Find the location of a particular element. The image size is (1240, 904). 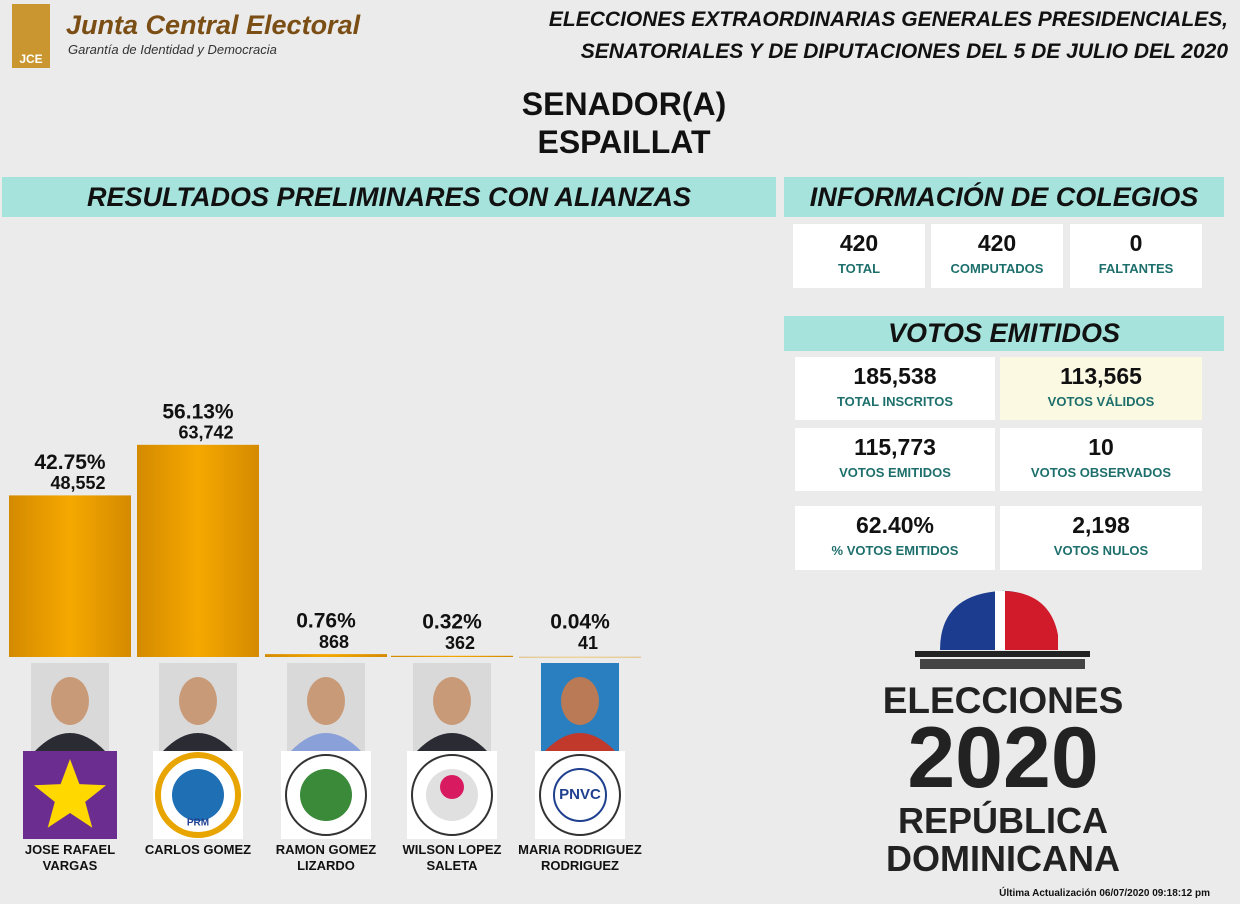

colegio-card: 420 COMPUTADOS is located at coordinates (997, 256).